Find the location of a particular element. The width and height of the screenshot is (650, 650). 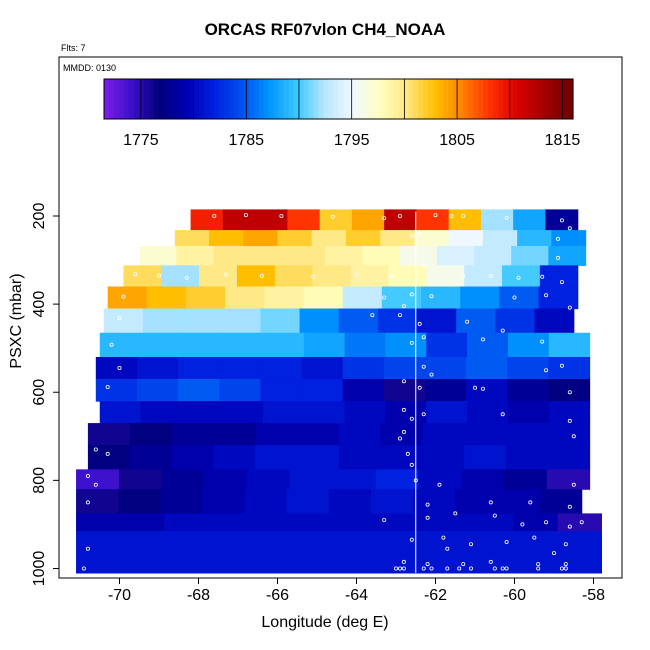

chart-title: ORCAS RF07vlon CH4_NOAA is located at coordinates (325, 29).